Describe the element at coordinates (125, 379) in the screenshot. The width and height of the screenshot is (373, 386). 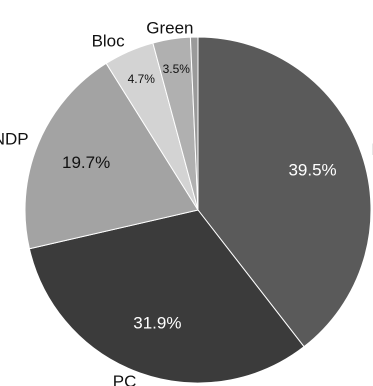
I see `category-label-pc: PC` at that location.